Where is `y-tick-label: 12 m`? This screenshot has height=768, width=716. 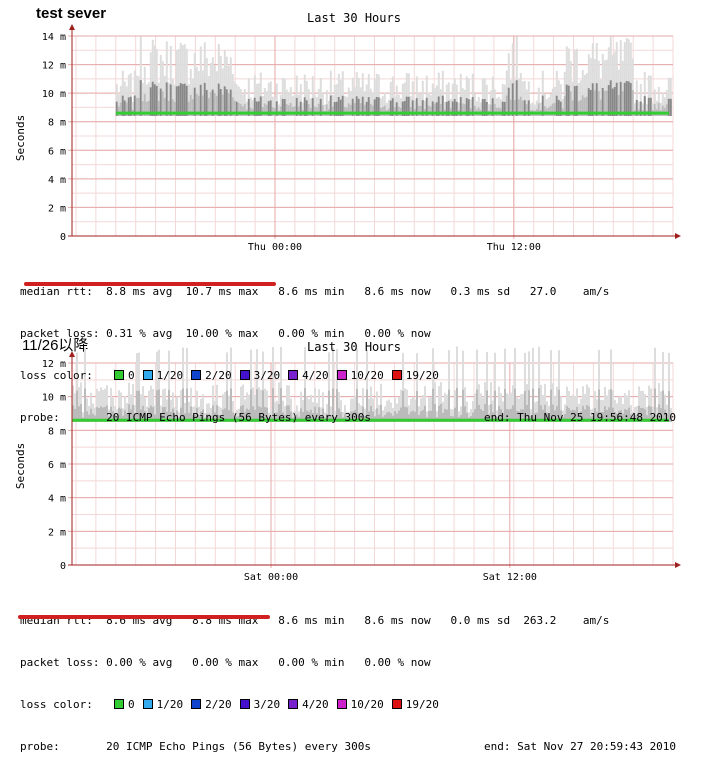 y-tick-label: 12 m is located at coordinates (54, 364).